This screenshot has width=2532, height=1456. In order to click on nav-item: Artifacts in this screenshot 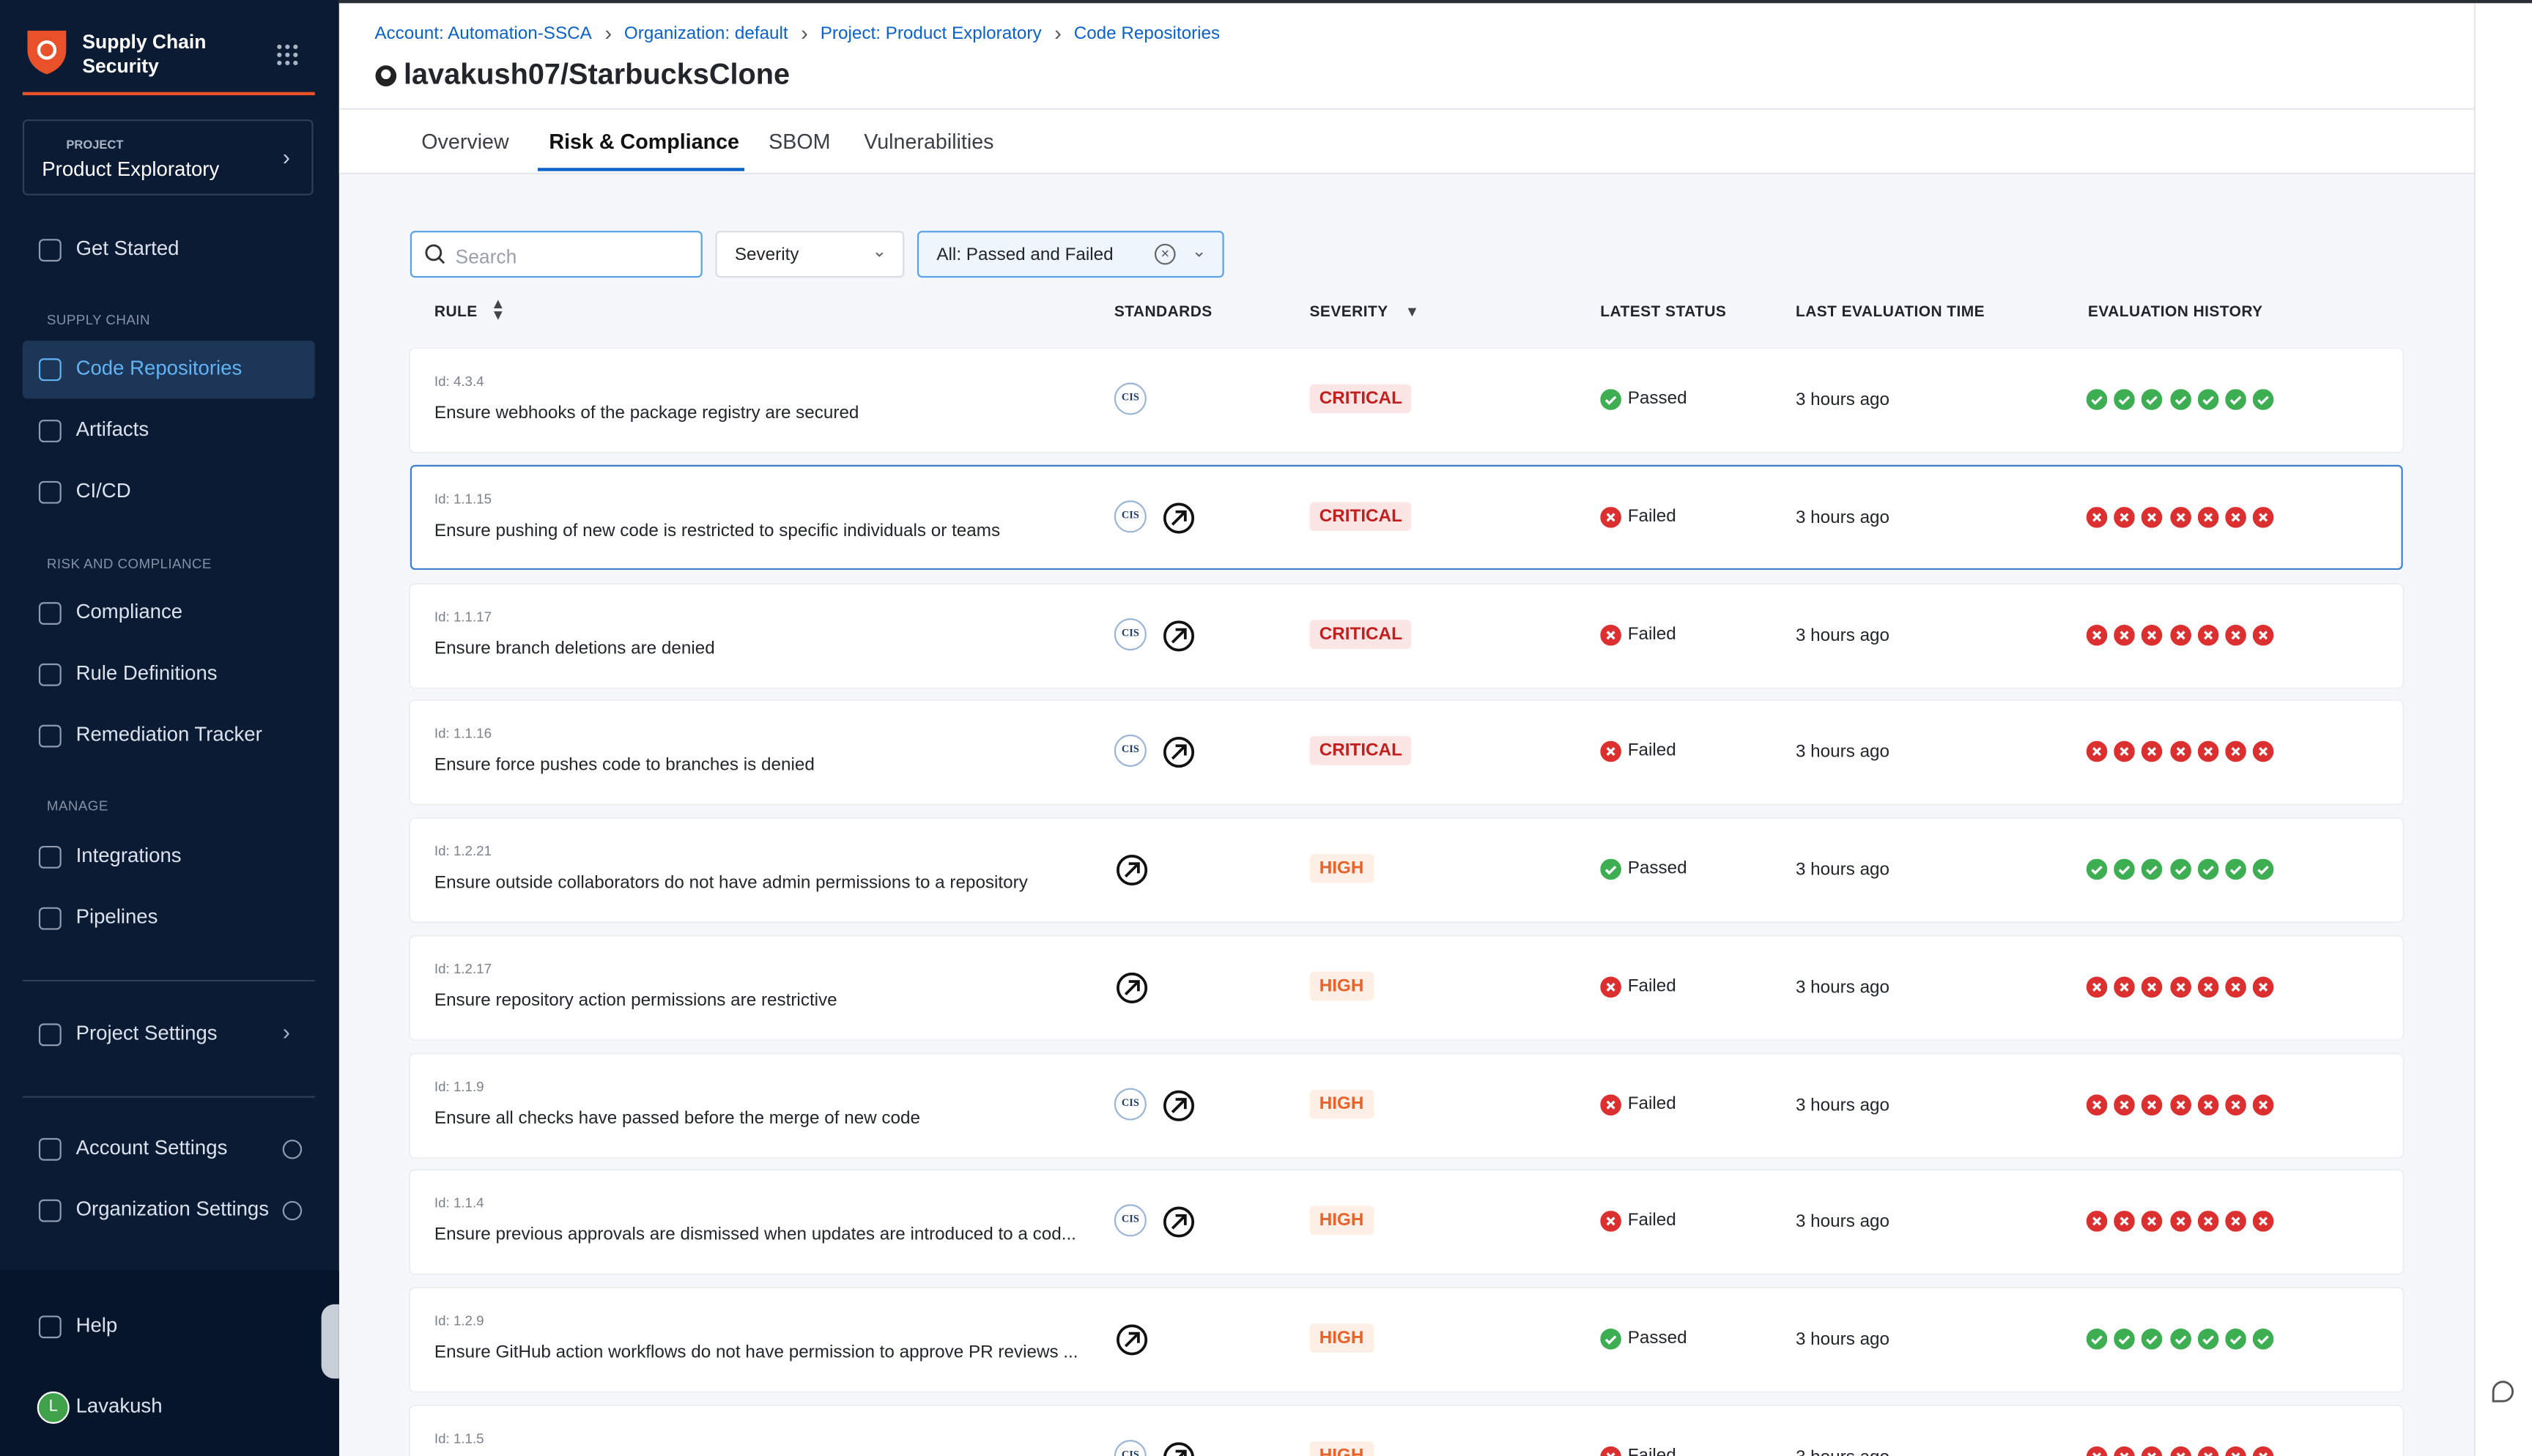, I will do `click(112, 430)`.